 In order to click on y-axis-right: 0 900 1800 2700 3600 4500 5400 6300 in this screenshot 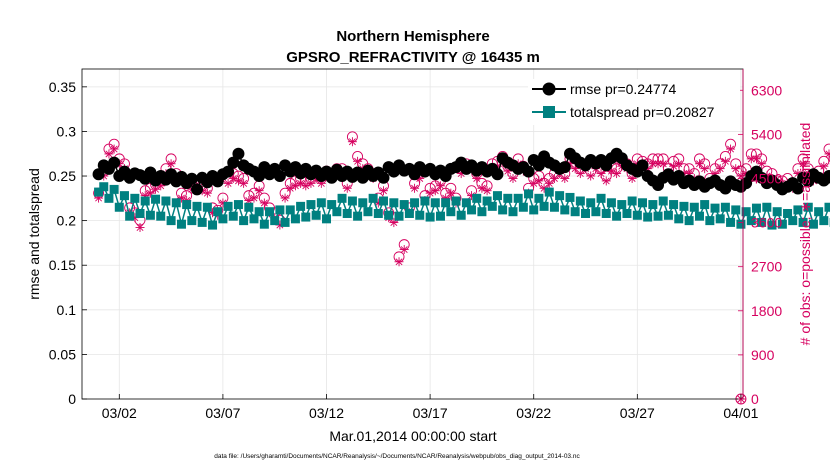, I will do `click(760, 238)`.